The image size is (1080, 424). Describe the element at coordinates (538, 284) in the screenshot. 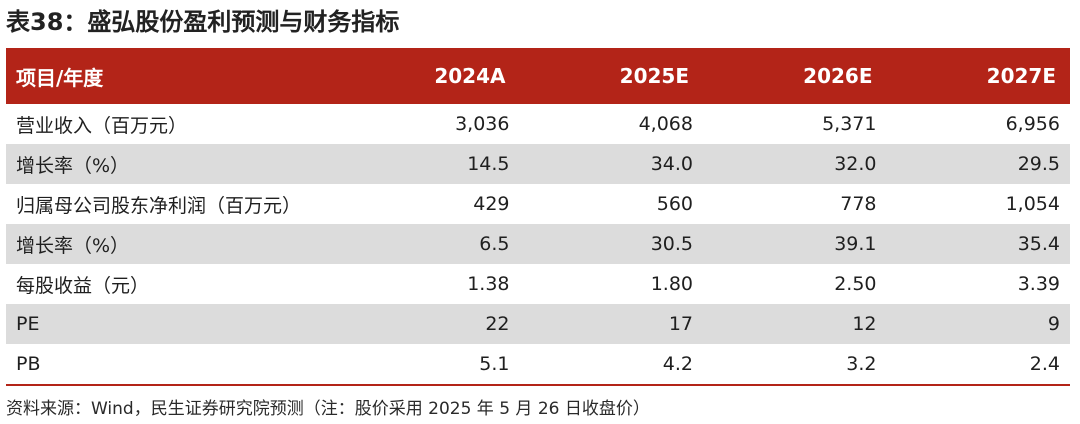

I see `table-row-eps: 每股收益（元） 1.38 1.80 2.50 3.39` at that location.